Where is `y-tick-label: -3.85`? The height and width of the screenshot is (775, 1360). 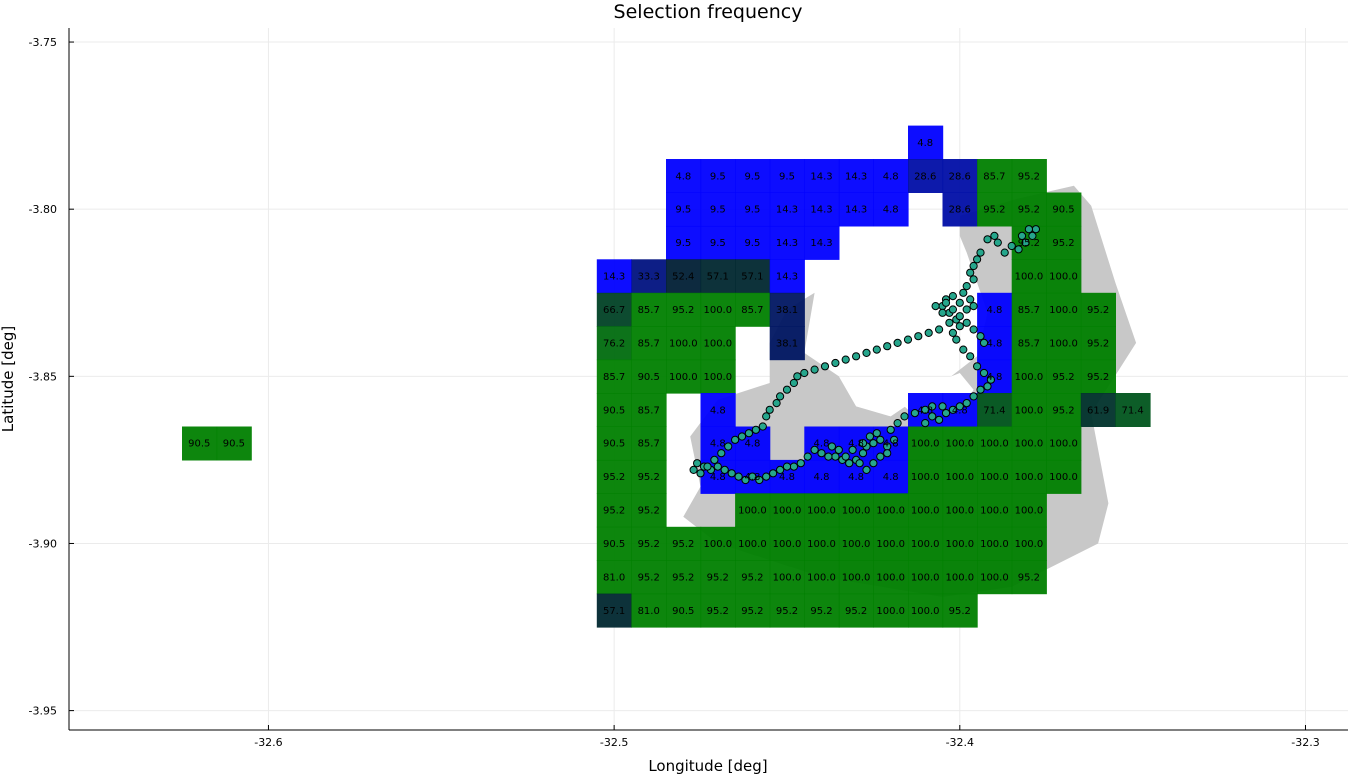 y-tick-label: -3.85 is located at coordinates (43, 376).